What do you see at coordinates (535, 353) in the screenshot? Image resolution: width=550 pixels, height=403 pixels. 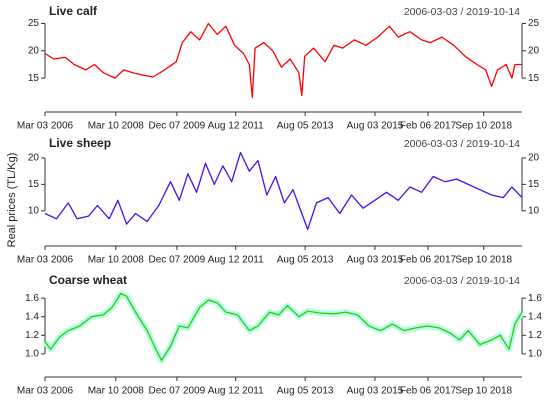 I see `y-tick-label-right: 1.0` at bounding box center [535, 353].